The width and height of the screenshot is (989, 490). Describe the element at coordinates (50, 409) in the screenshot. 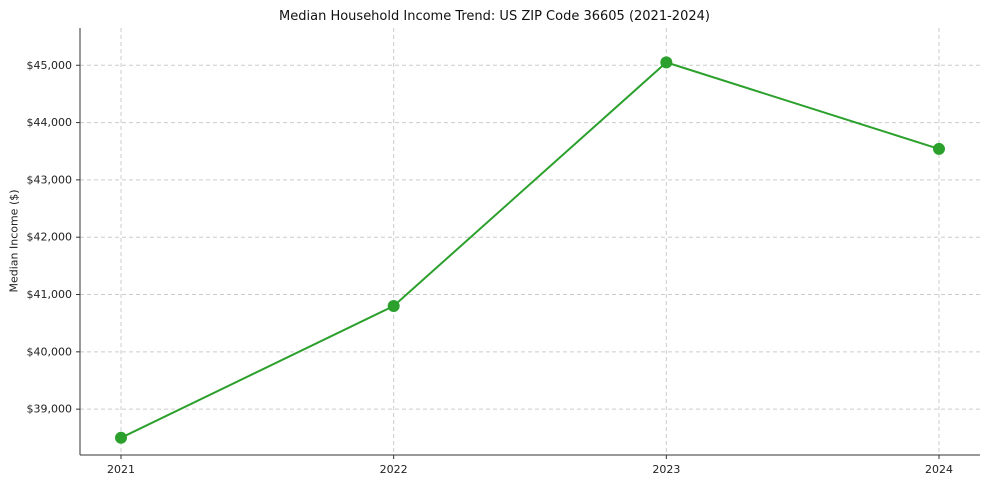

I see `y-tick-label: $39,000` at that location.